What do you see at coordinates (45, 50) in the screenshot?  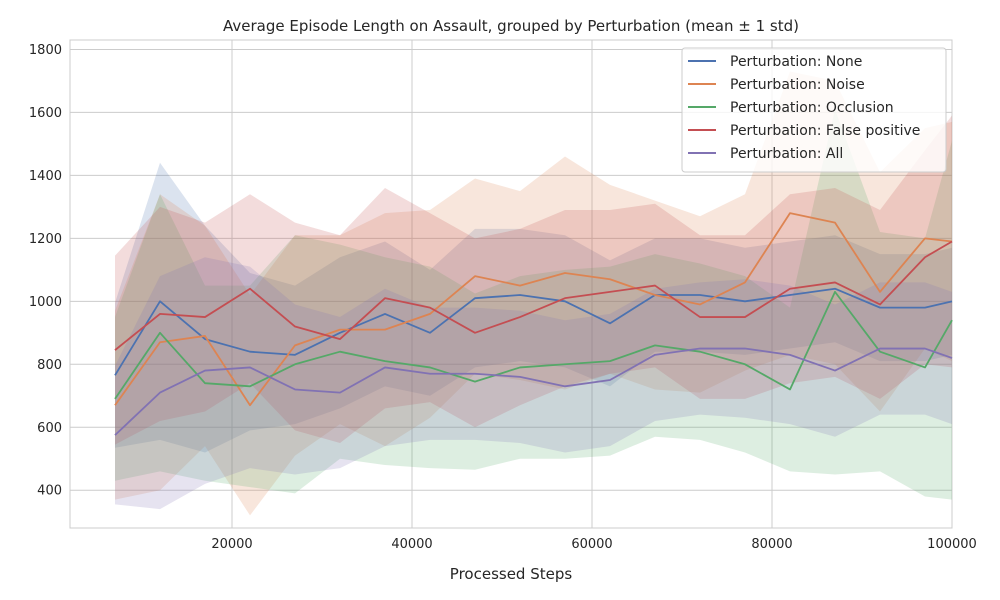 I see `y-tick-label: 1800` at bounding box center [45, 50].